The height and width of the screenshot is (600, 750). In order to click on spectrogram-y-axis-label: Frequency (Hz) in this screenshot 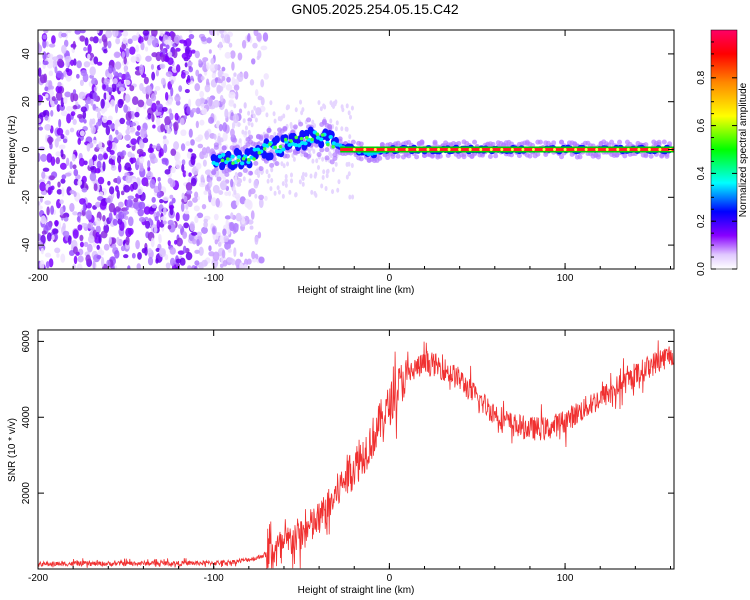, I will do `click(12, 150)`.